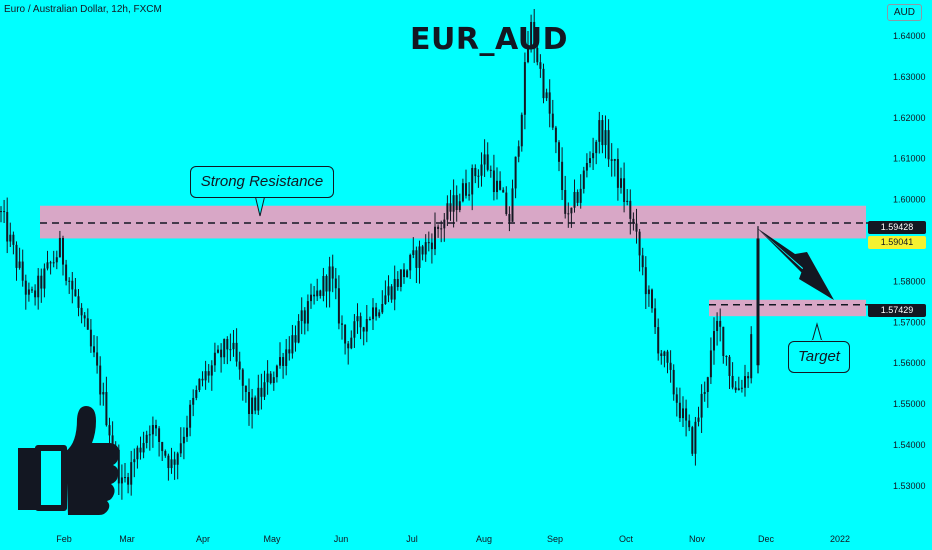  Describe the element at coordinates (817, 332) in the screenshot. I see `target-callout-pointer` at that location.